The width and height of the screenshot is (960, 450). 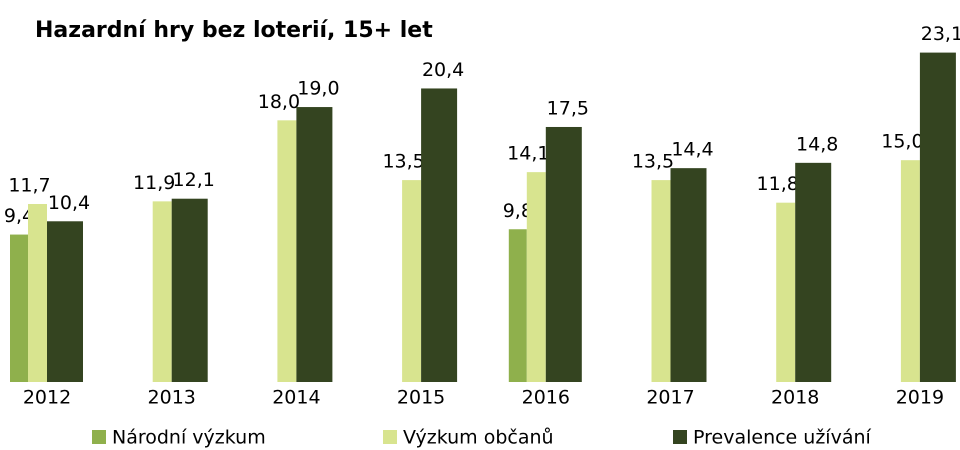 What do you see at coordinates (19, 216) in the screenshot?
I see `data-label: 9,4` at bounding box center [19, 216].